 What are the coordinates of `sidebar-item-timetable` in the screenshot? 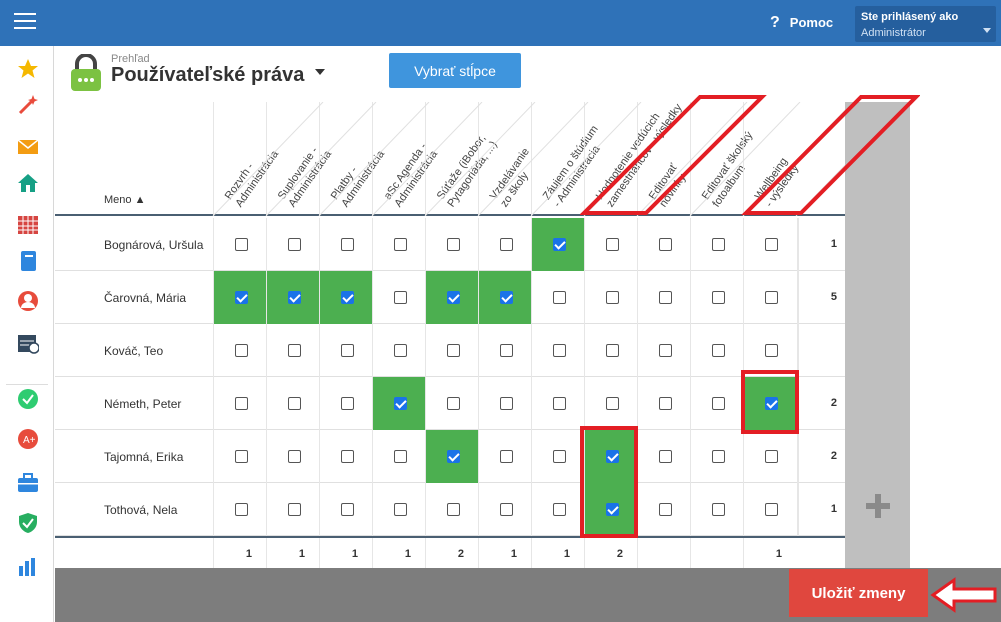 It's located at (27, 224).